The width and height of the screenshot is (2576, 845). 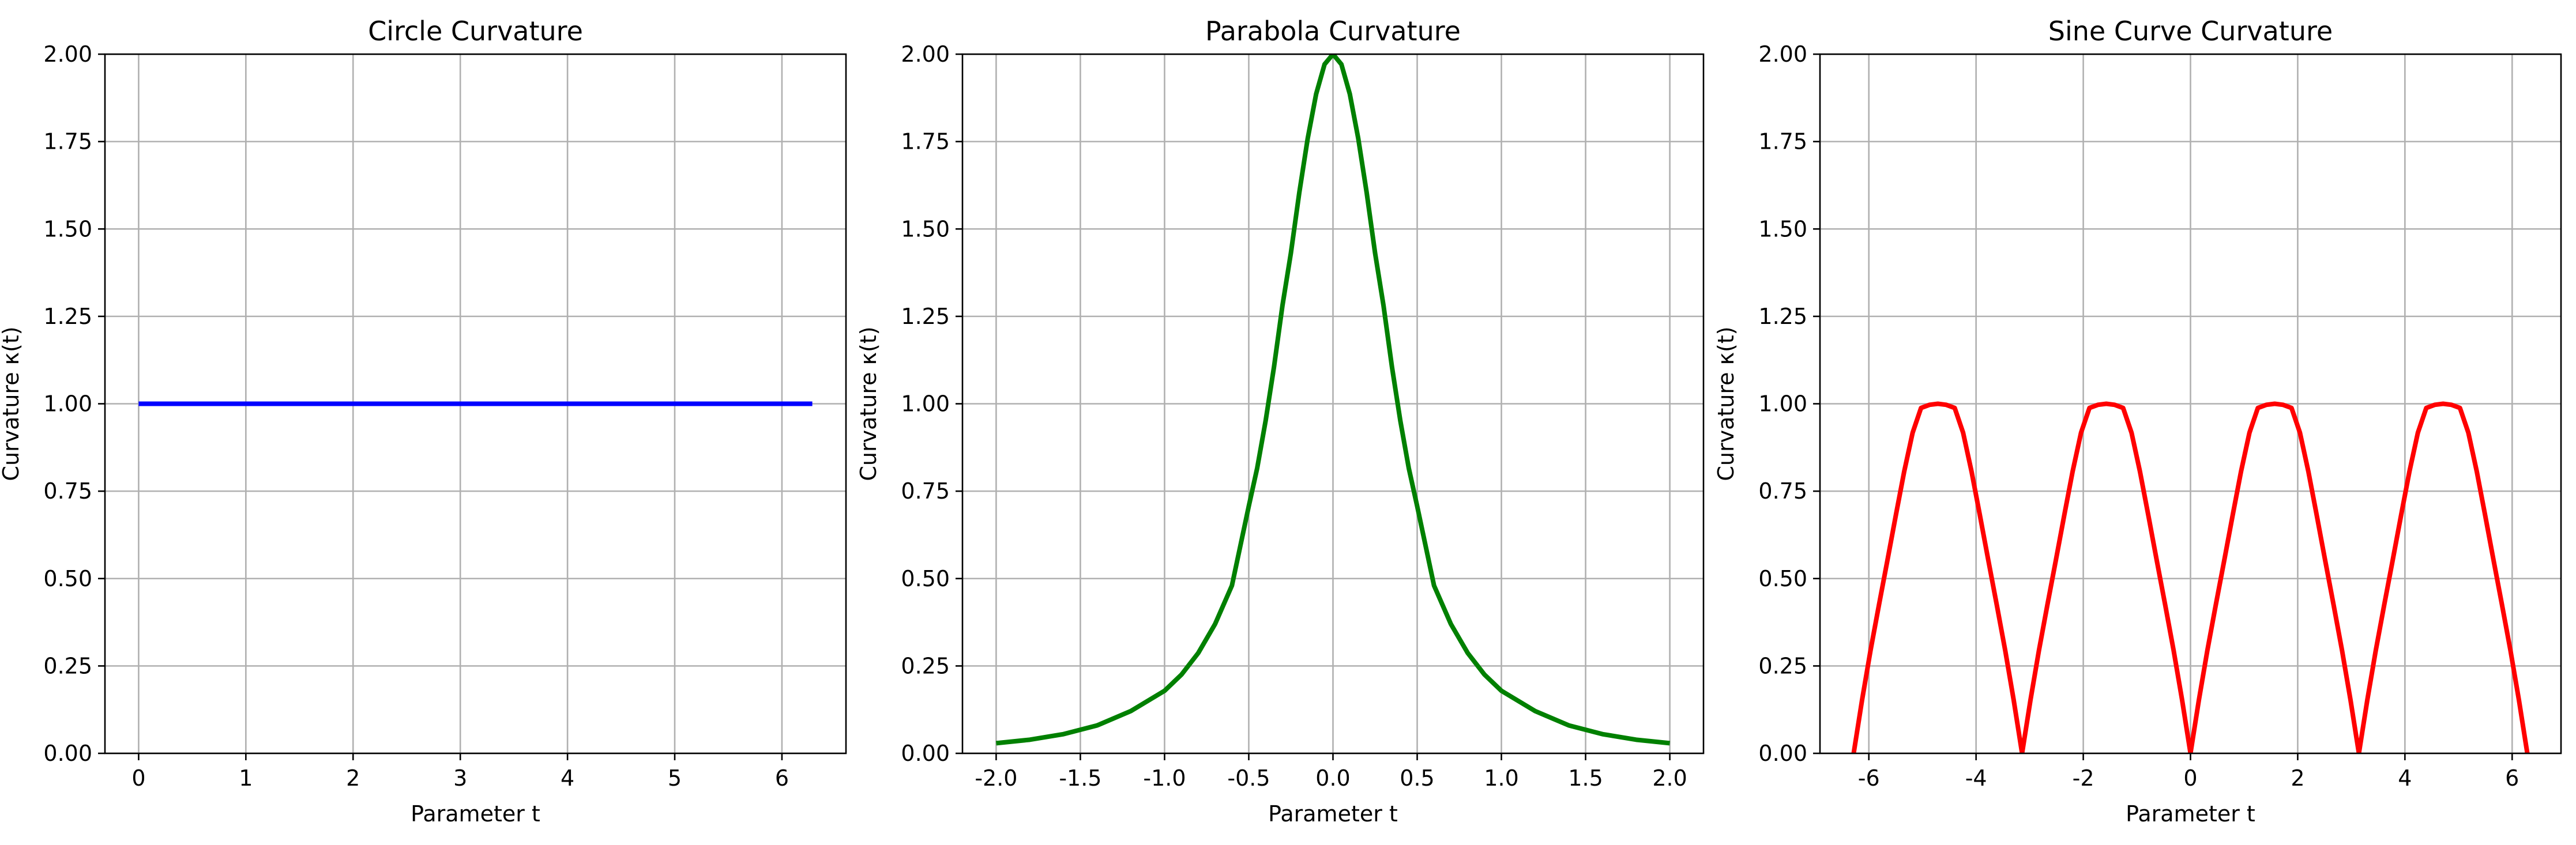 What do you see at coordinates (996, 778) in the screenshot?
I see `x-tick-label: -2.0` at bounding box center [996, 778].